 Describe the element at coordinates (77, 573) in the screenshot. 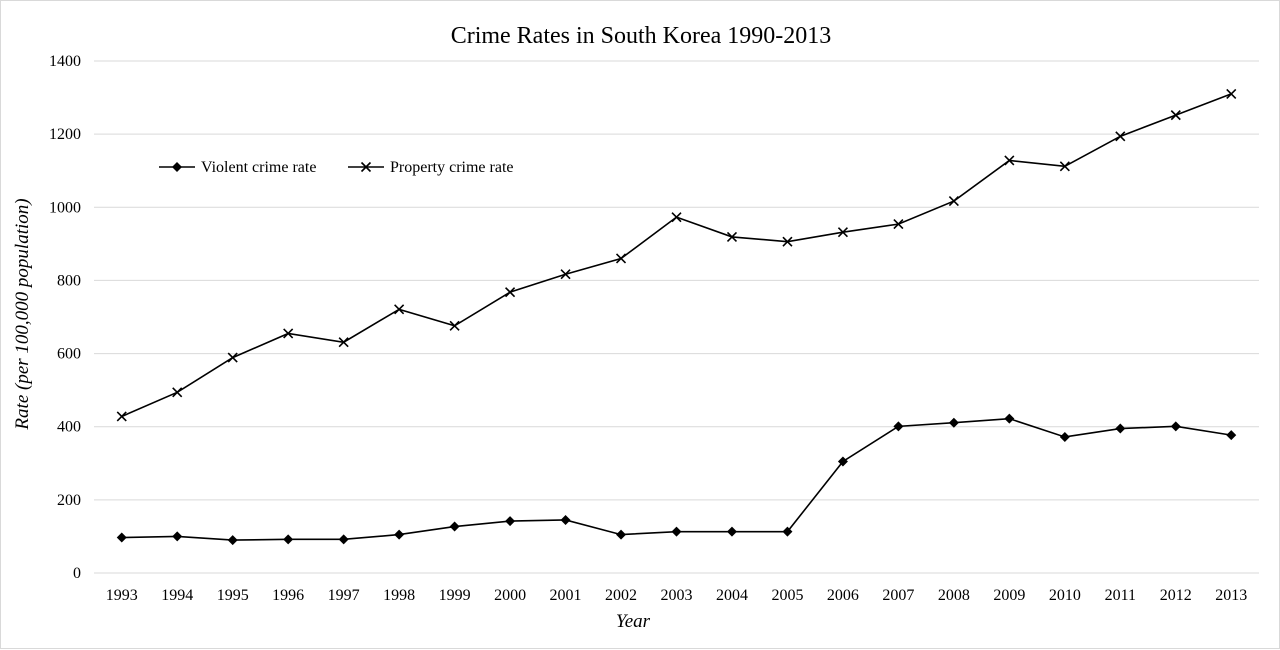

I see `y-tick-label: 0` at that location.